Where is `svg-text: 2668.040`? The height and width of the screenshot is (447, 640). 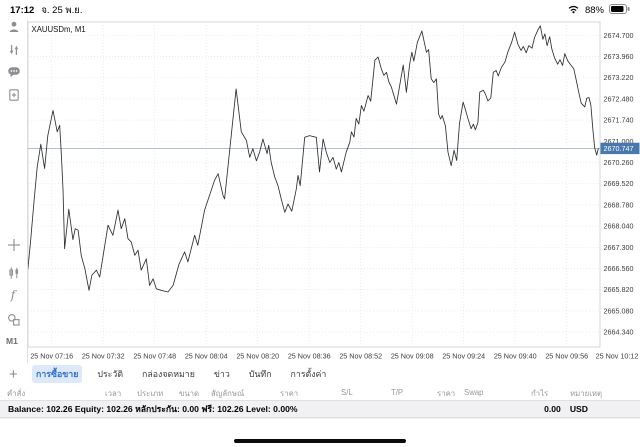
svg-text: 2668.040 is located at coordinates (619, 226).